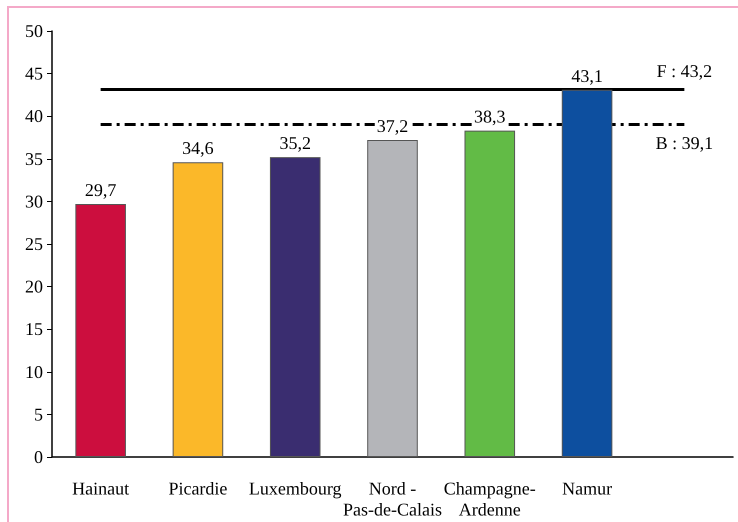  What do you see at coordinates (34, 244) in the screenshot?
I see `y-tick-label: 25` at bounding box center [34, 244].